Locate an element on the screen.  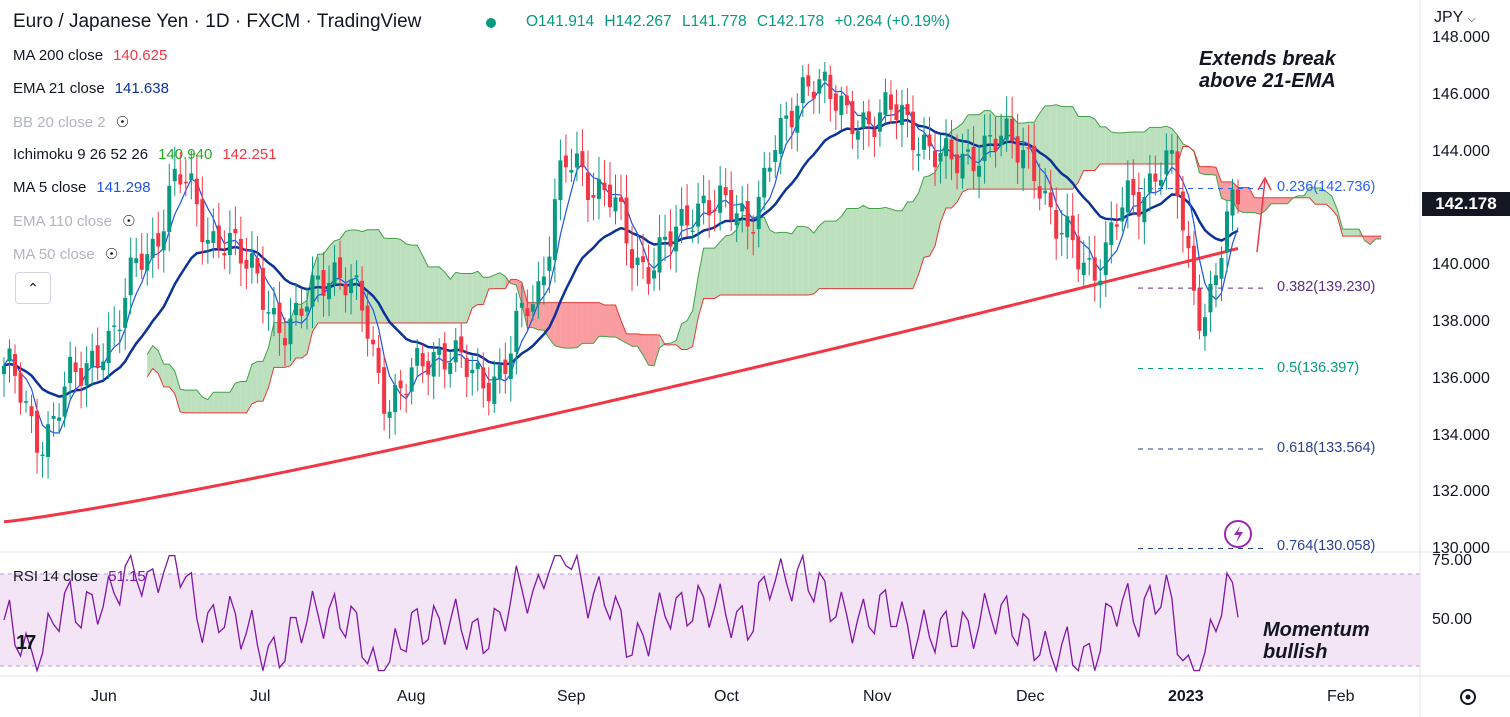
annotation-momentum: Momentum bullish is located at coordinates (1316, 641).